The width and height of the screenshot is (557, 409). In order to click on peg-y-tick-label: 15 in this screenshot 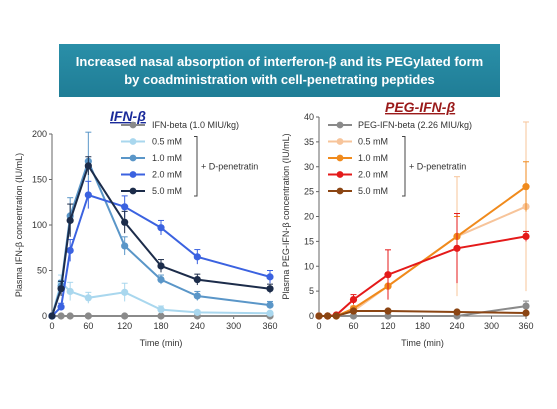, I will do `click(309, 241)`.